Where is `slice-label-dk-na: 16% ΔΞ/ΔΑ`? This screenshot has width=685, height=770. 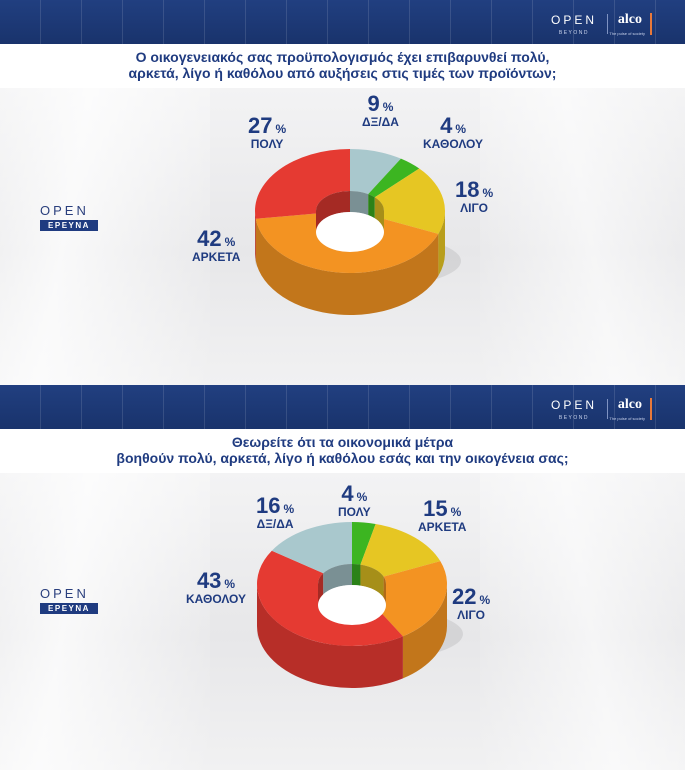 slice-label-dk-na: 16% ΔΞ/ΔΑ is located at coordinates (275, 513).